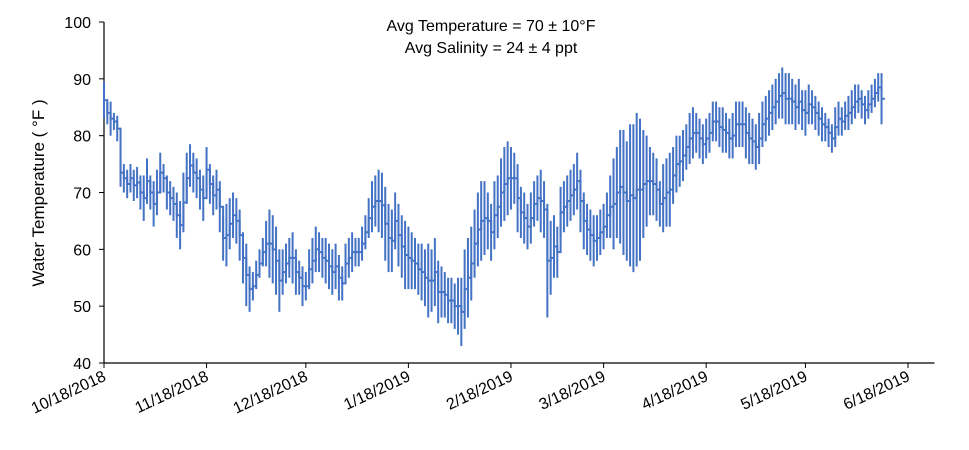 The width and height of the screenshot is (969, 450). Describe the element at coordinates (82, 364) in the screenshot. I see `y-tick-label: 40` at that location.